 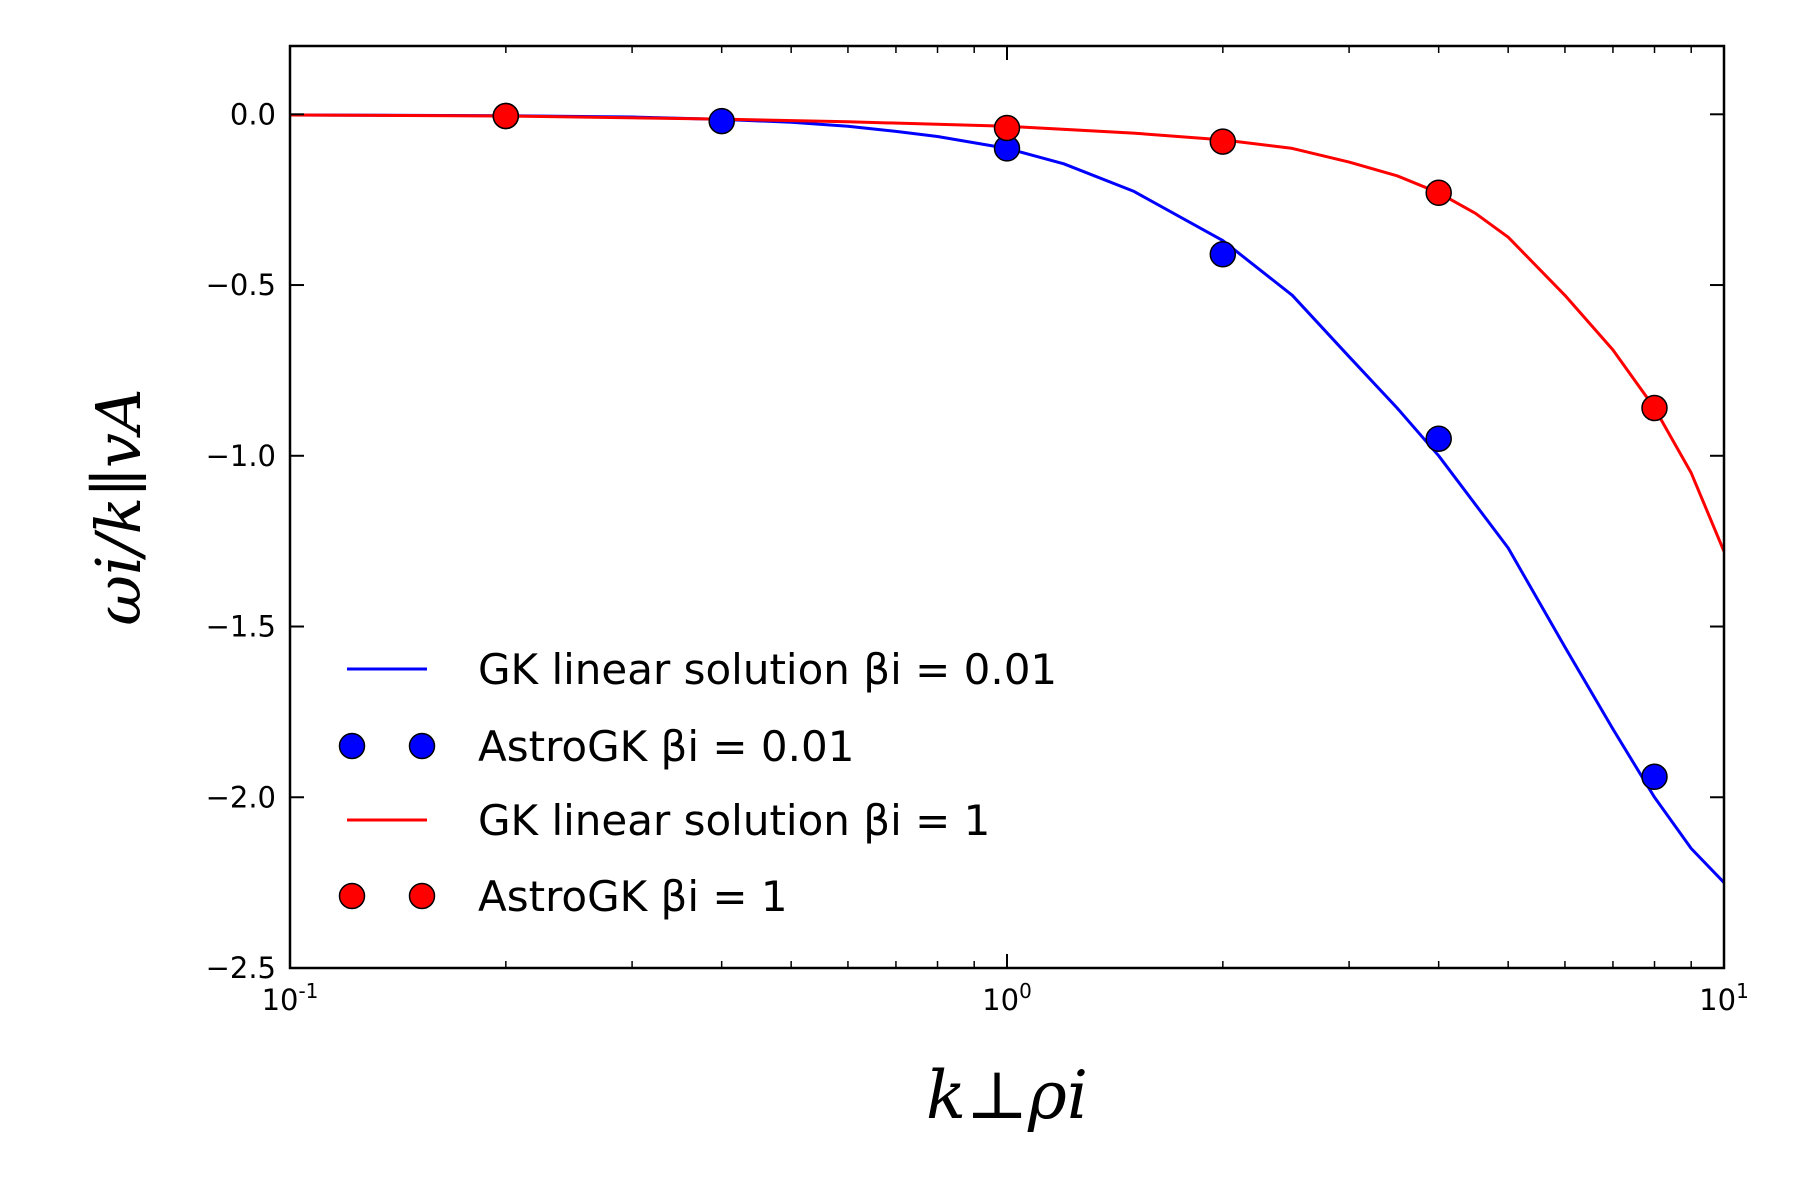 What do you see at coordinates (241, 285) in the screenshot?
I see `y-tick-label-1: −0.5` at bounding box center [241, 285].